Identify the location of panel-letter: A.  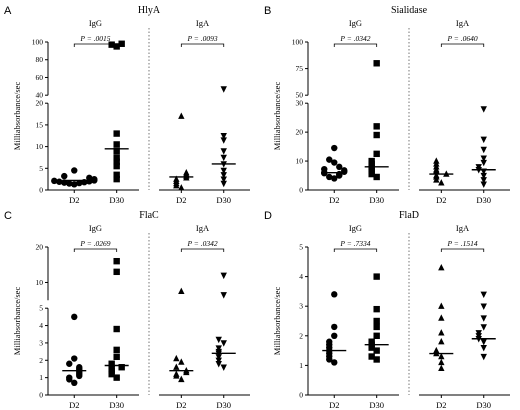
(8, 11).